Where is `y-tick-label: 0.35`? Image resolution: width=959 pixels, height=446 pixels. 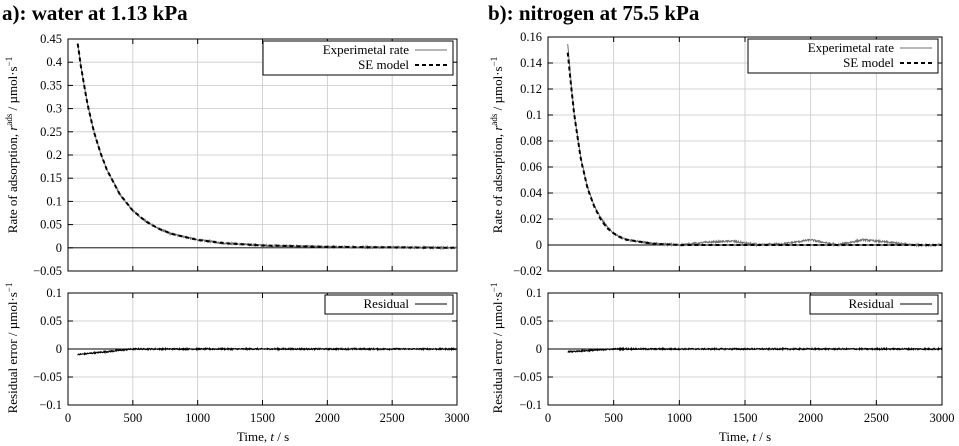 y-tick-label: 0.35 is located at coordinates (51, 85).